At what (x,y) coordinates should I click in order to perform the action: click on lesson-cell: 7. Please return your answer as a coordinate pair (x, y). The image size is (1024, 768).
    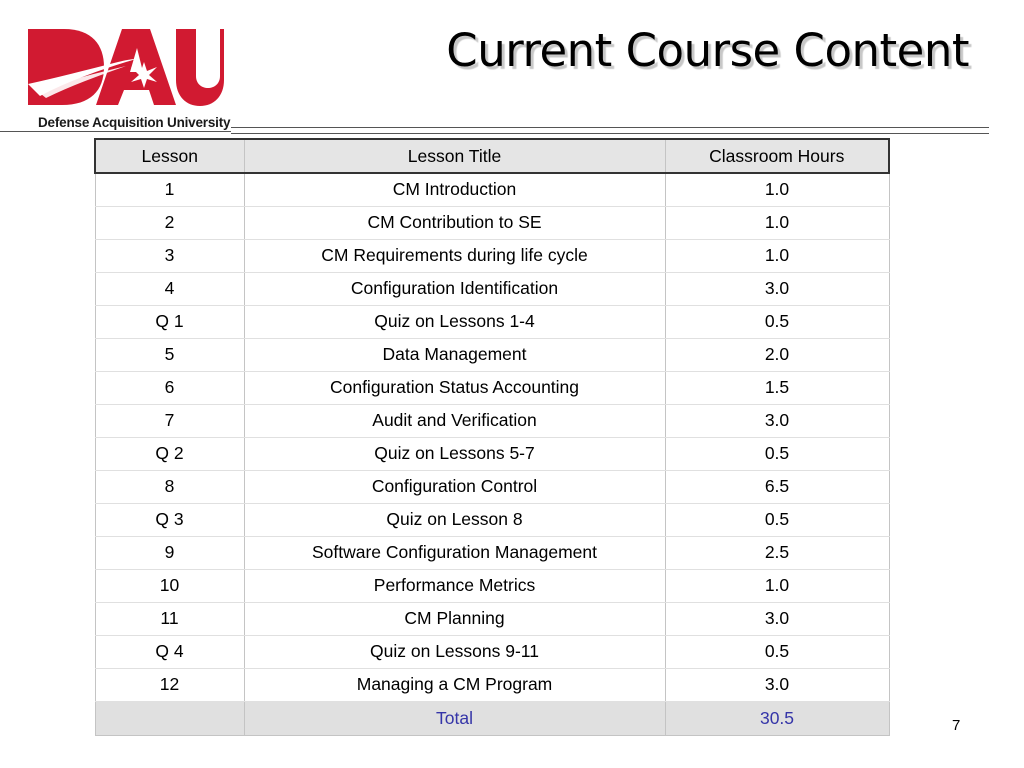
    Looking at the image, I should click on (169, 421).